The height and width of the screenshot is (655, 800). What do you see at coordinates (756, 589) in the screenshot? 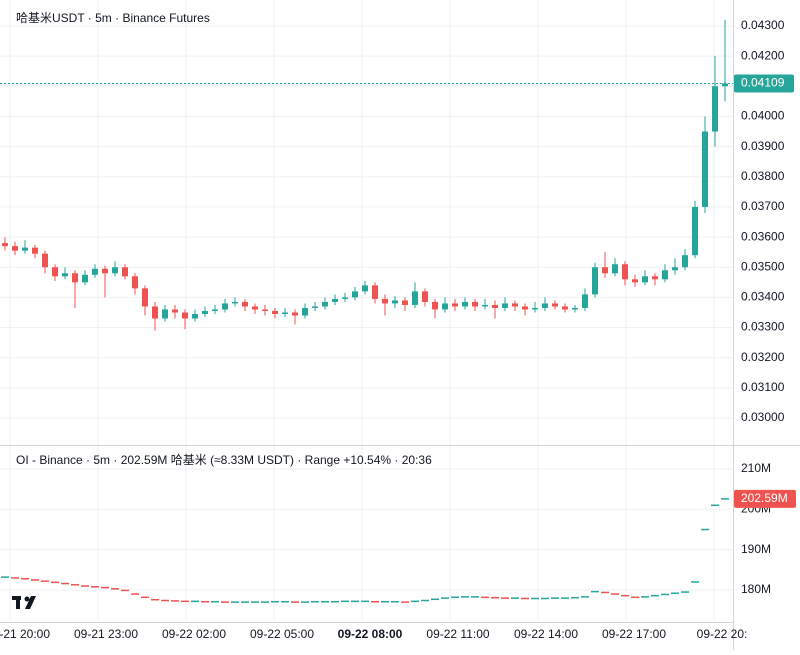
I see `y-tick-label: 180M` at bounding box center [756, 589].